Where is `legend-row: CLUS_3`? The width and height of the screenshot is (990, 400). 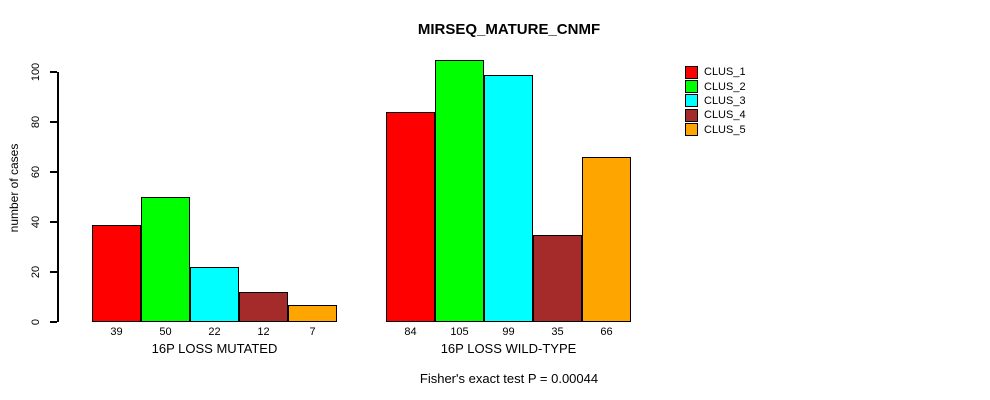 legend-row: CLUS_3 is located at coordinates (715, 101).